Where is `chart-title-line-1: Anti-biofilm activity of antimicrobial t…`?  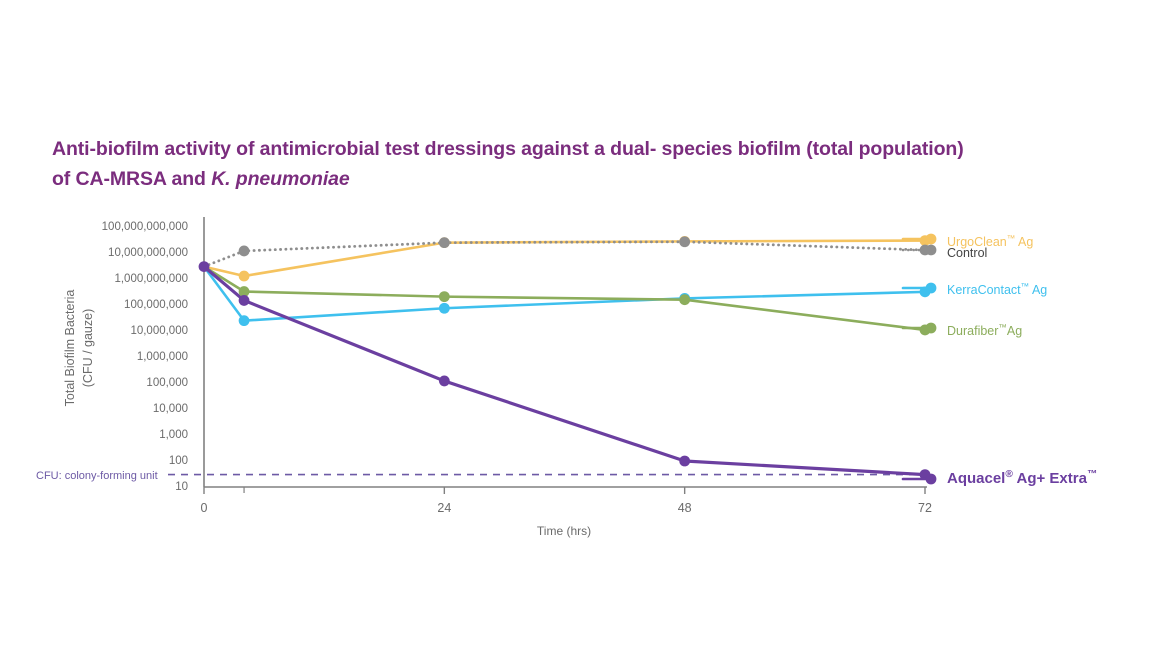
chart-title-line-1: Anti-biofilm activity of antimicrobial t… is located at coordinates (508, 149).